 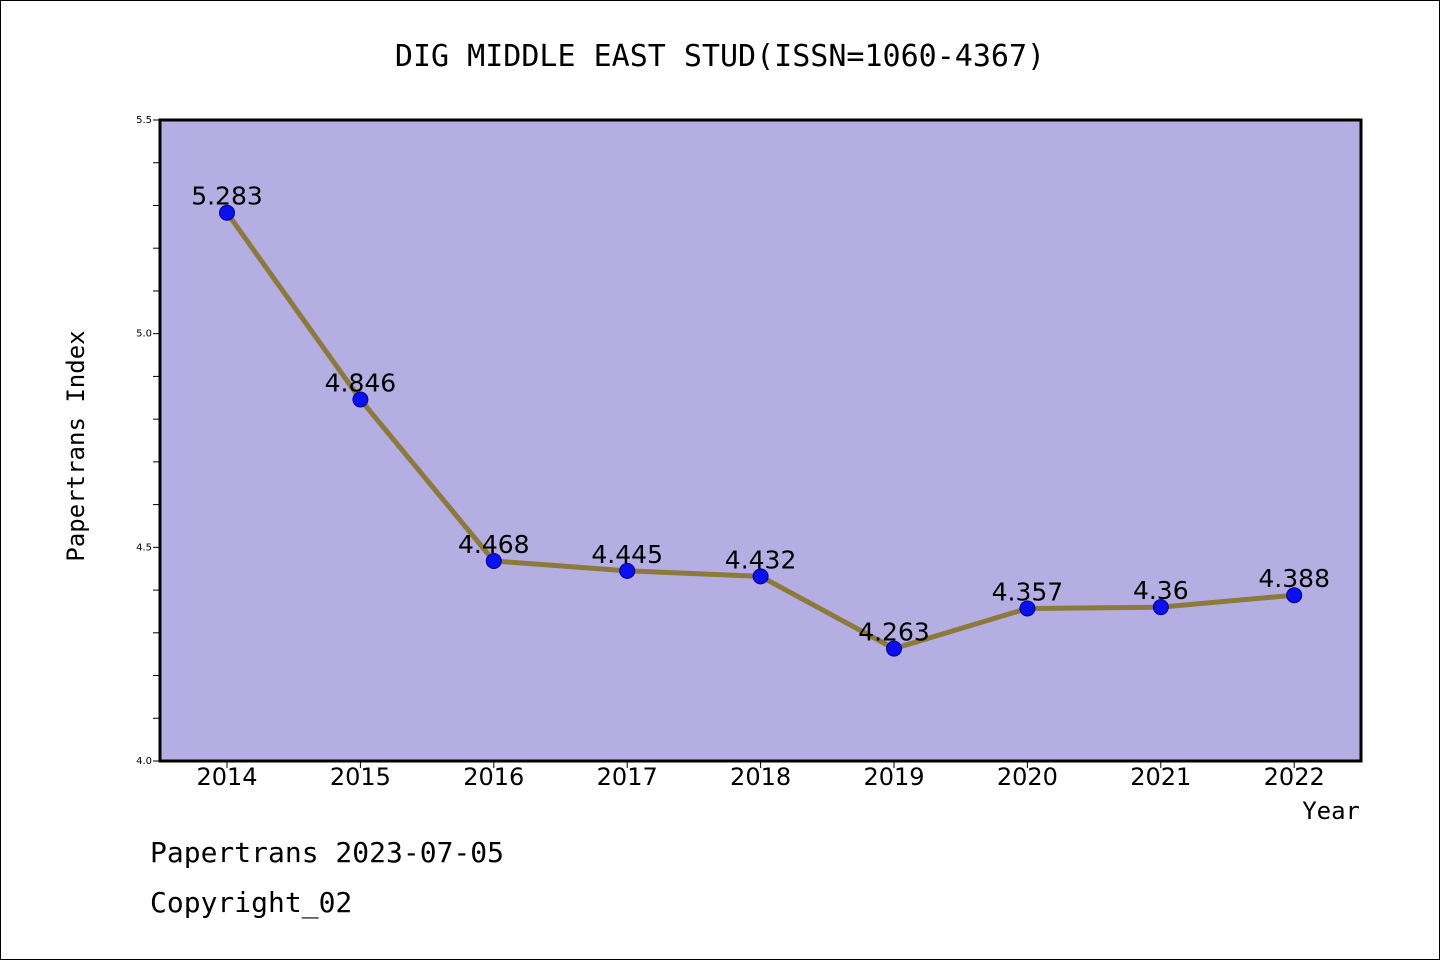 What do you see at coordinates (494, 544) in the screenshot?
I see `data-label: 4.468` at bounding box center [494, 544].